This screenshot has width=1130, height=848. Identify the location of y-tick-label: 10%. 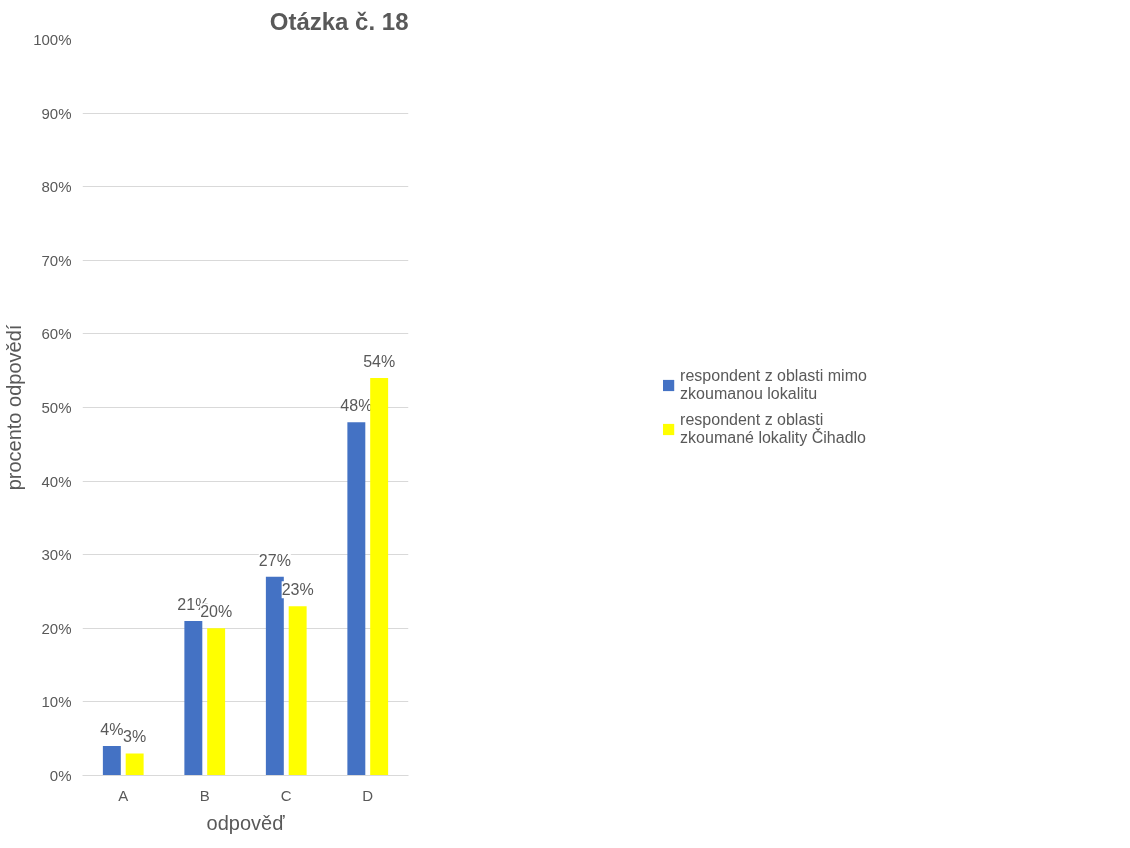
(56, 702).